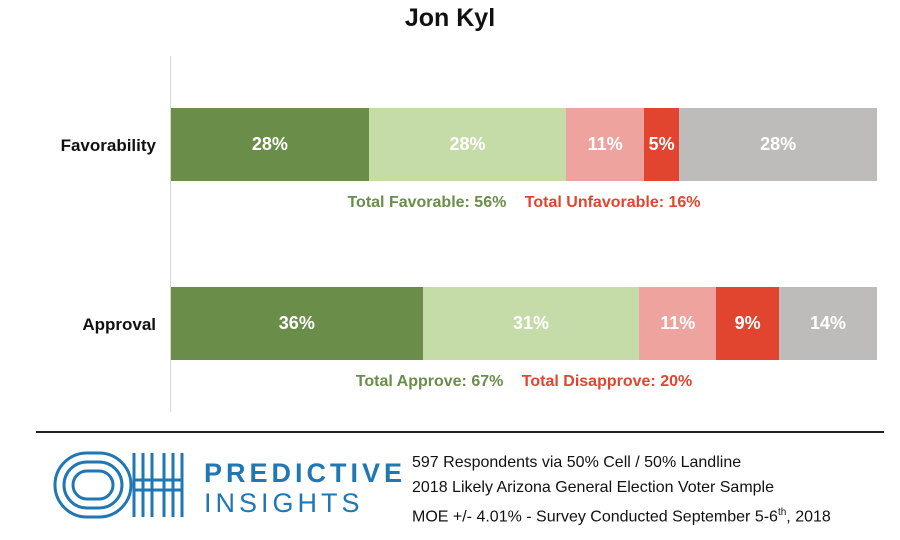  Describe the element at coordinates (118, 485) in the screenshot. I see `oh-logo-icon` at that location.